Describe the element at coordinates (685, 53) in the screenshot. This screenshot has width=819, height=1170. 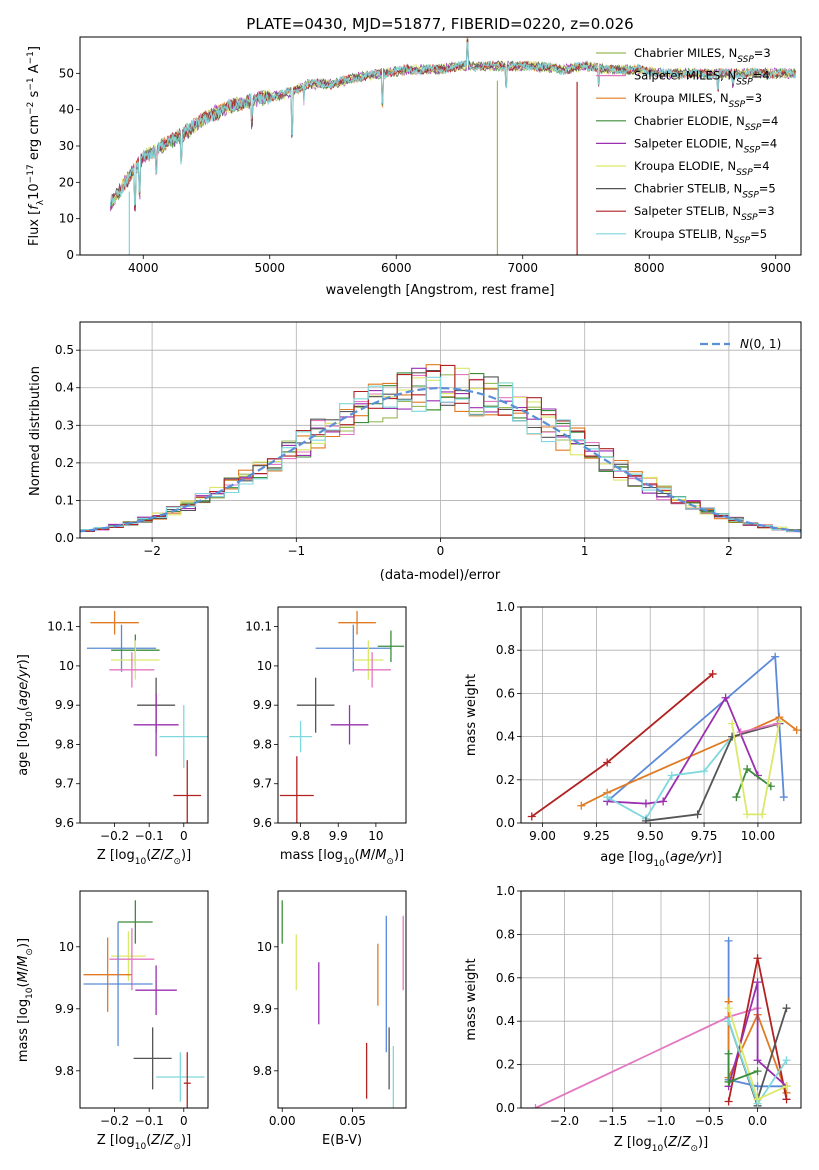
I see `label-part: Chabrier MILES, N` at that location.